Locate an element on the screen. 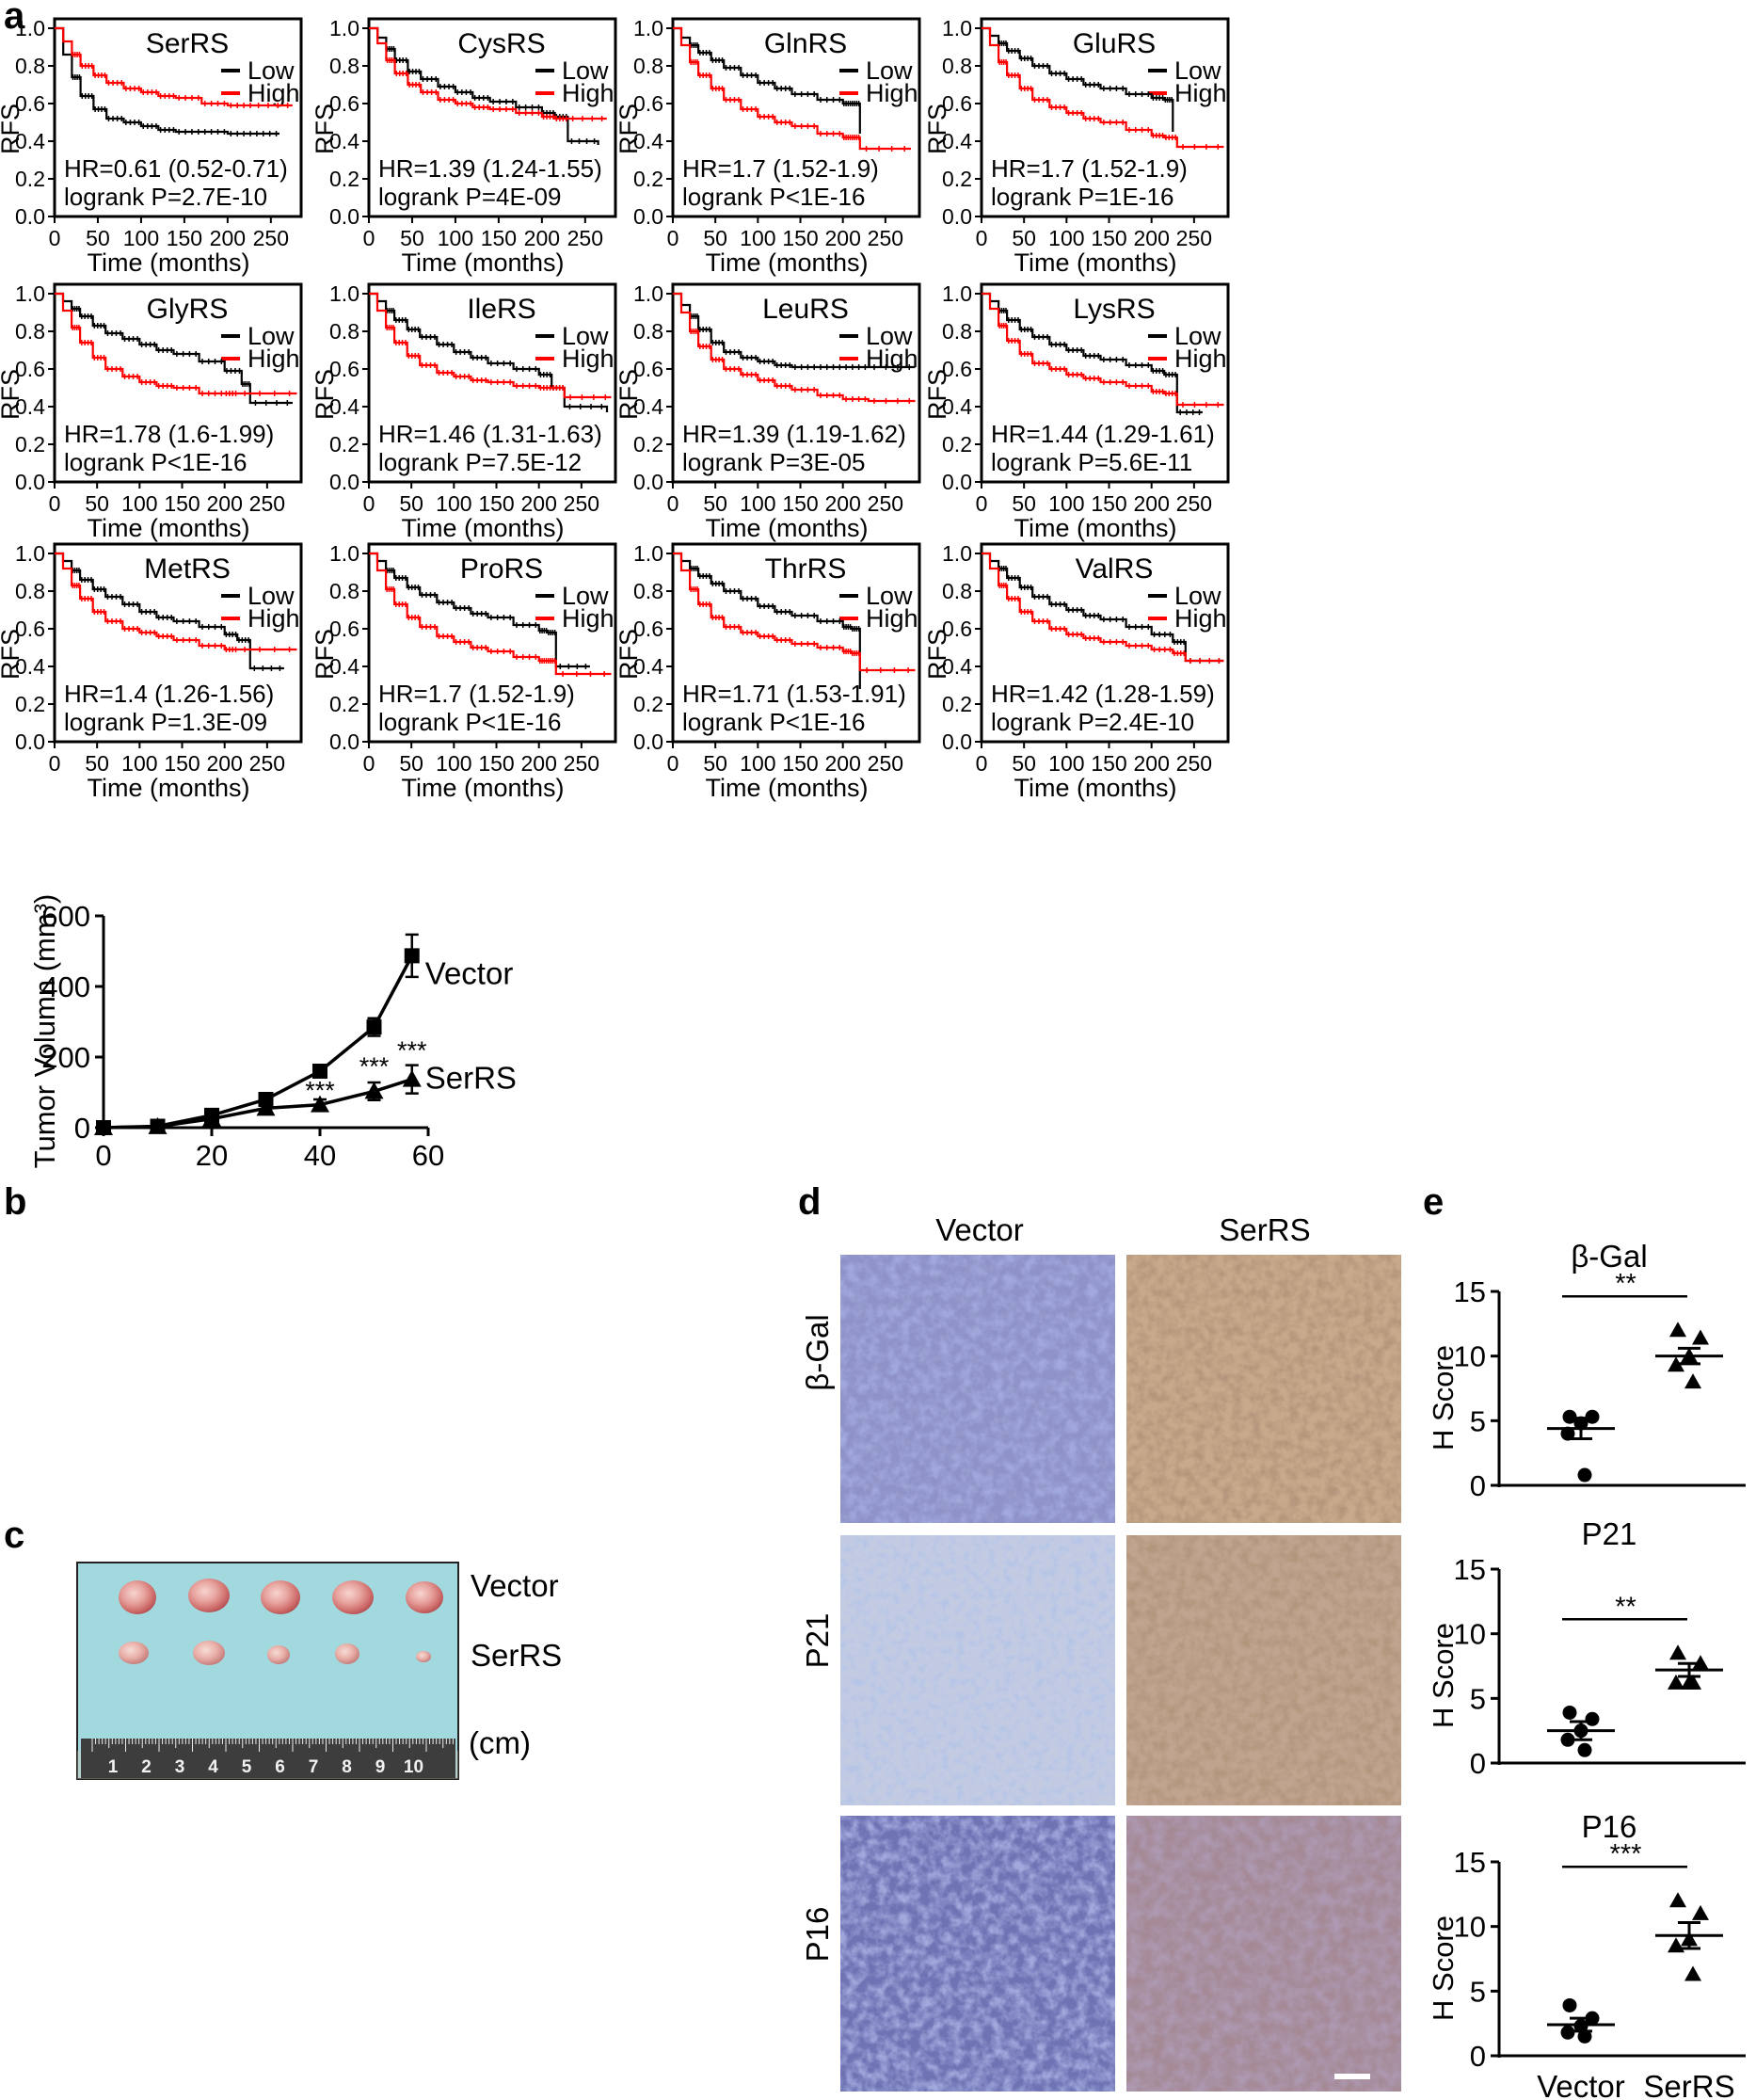 The image size is (1756, 2100). legend-label-low: Low is located at coordinates (1197, 70).